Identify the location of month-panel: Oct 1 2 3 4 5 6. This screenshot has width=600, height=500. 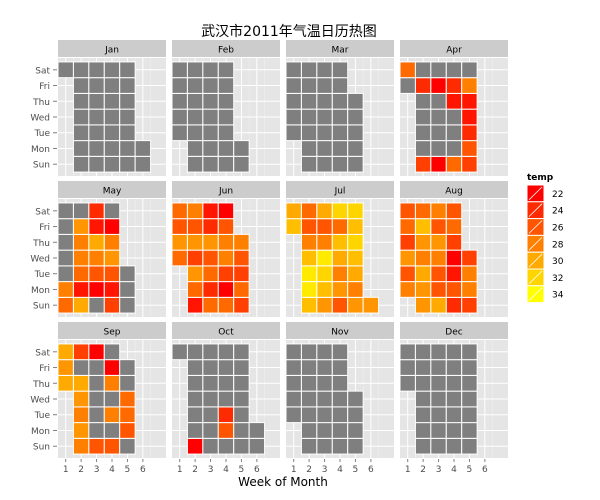
(225, 398).